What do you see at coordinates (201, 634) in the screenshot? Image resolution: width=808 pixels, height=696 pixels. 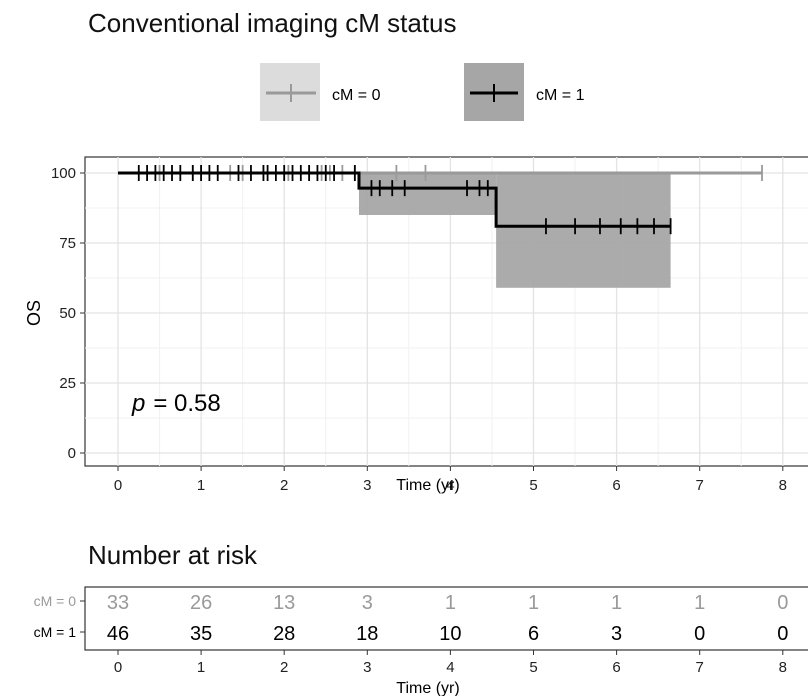 I see `risk-count: 35` at bounding box center [201, 634].